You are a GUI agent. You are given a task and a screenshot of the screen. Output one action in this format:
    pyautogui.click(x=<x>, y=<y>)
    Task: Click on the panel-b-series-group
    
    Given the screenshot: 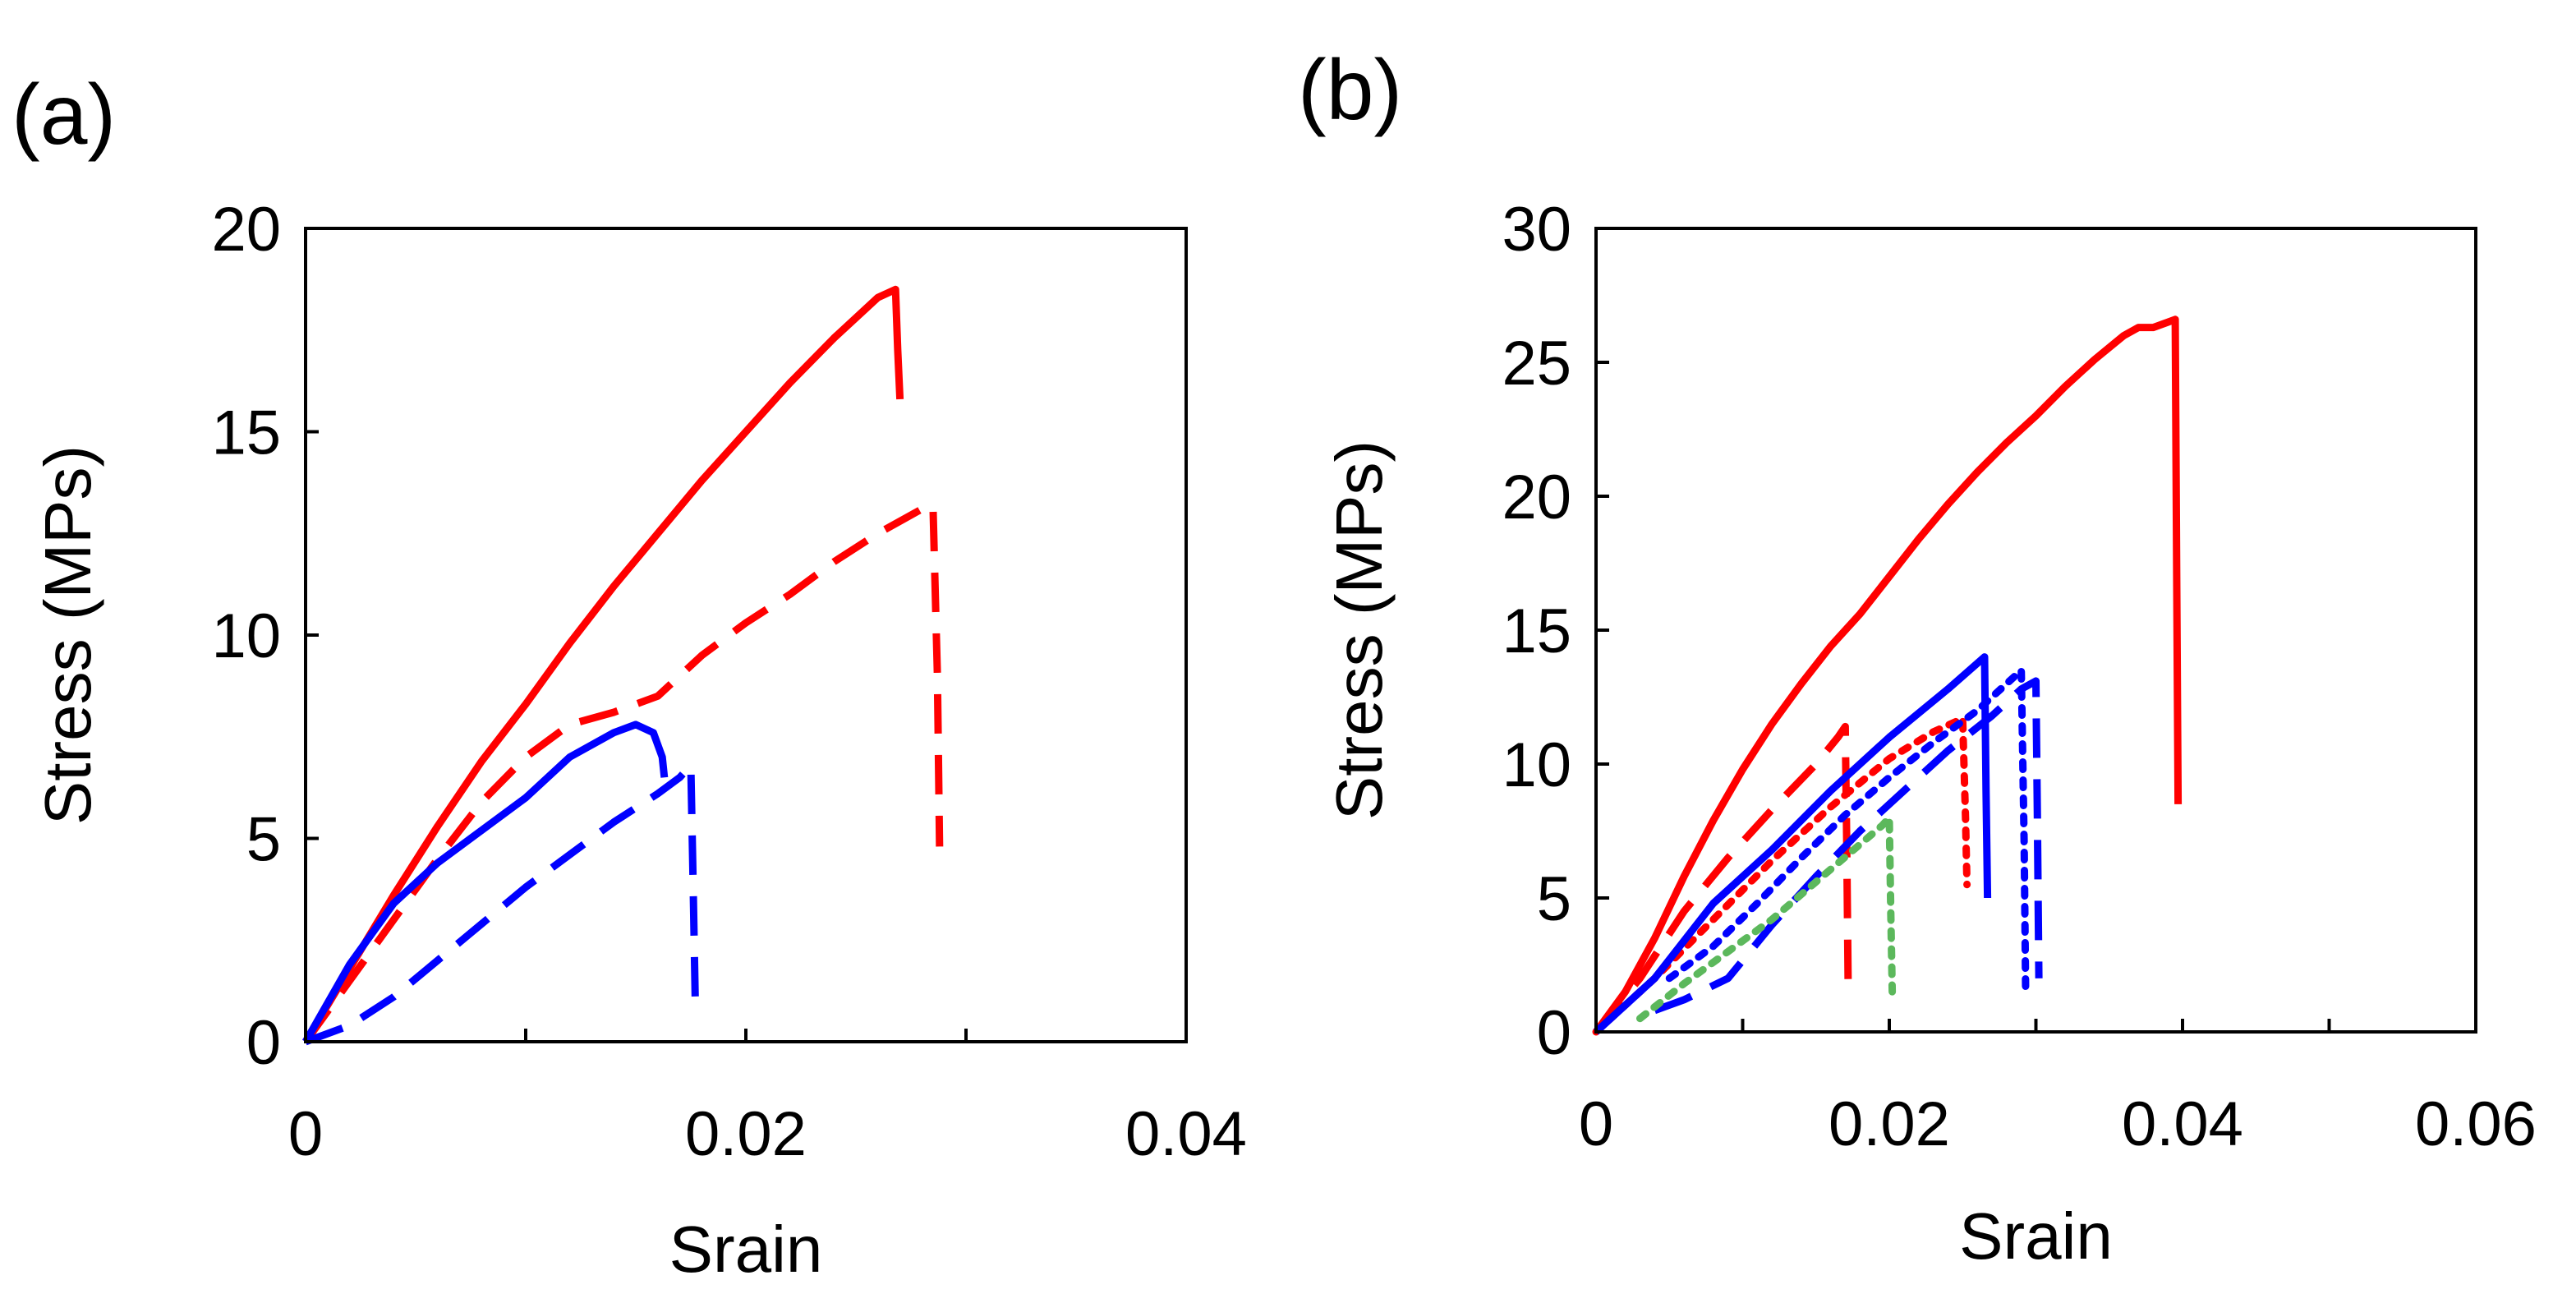 What is the action you would take?
    pyautogui.click(x=1888, y=675)
    